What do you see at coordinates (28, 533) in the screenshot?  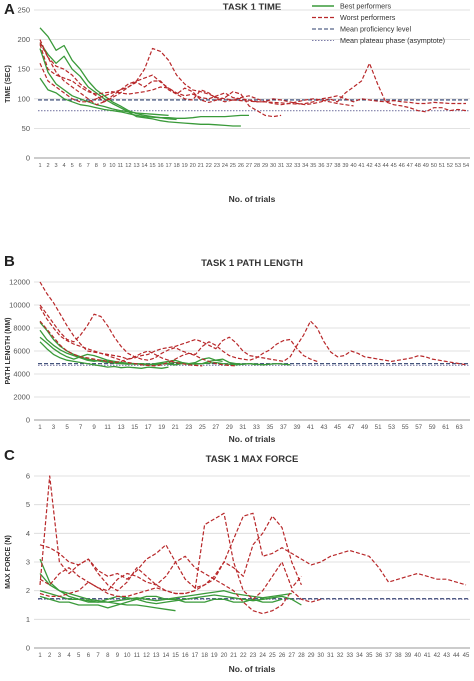 I see `y-tick-label: 4` at bounding box center [28, 533].